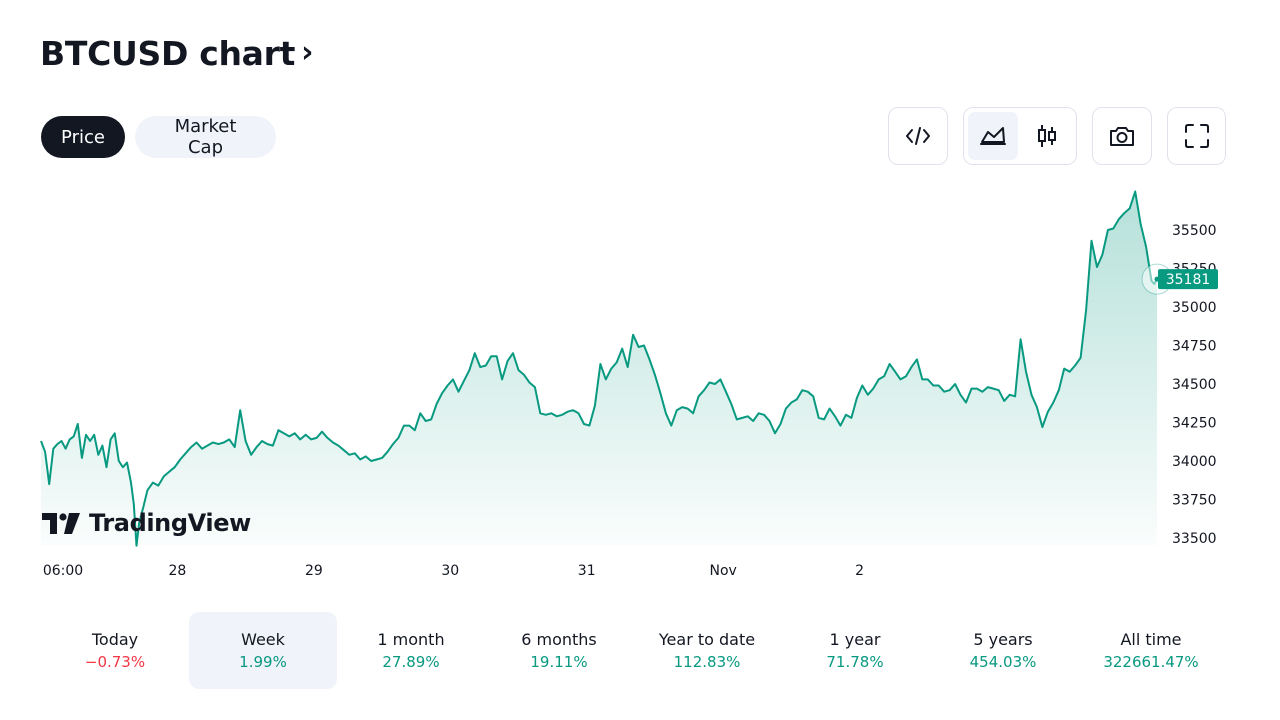 The height and width of the screenshot is (720, 1280). Describe the element at coordinates (559, 639) in the screenshot. I see `period-label: 6 months` at that location.